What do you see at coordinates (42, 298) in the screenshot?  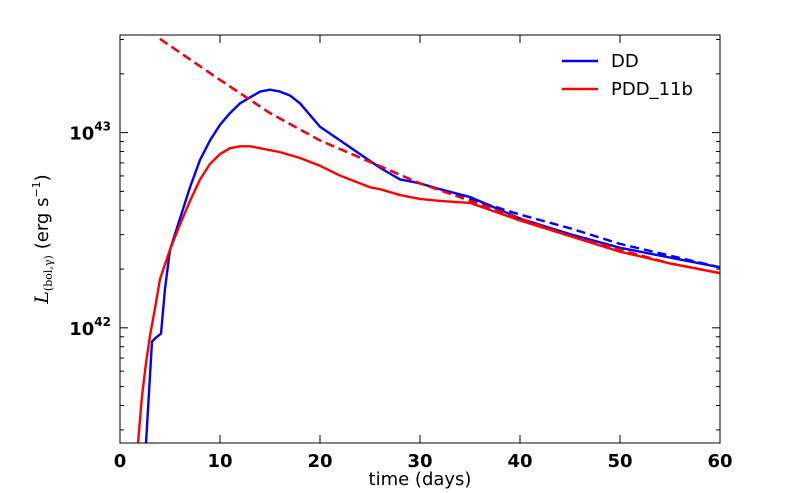 I see `y-axis-label-symbol: L` at bounding box center [42, 298].